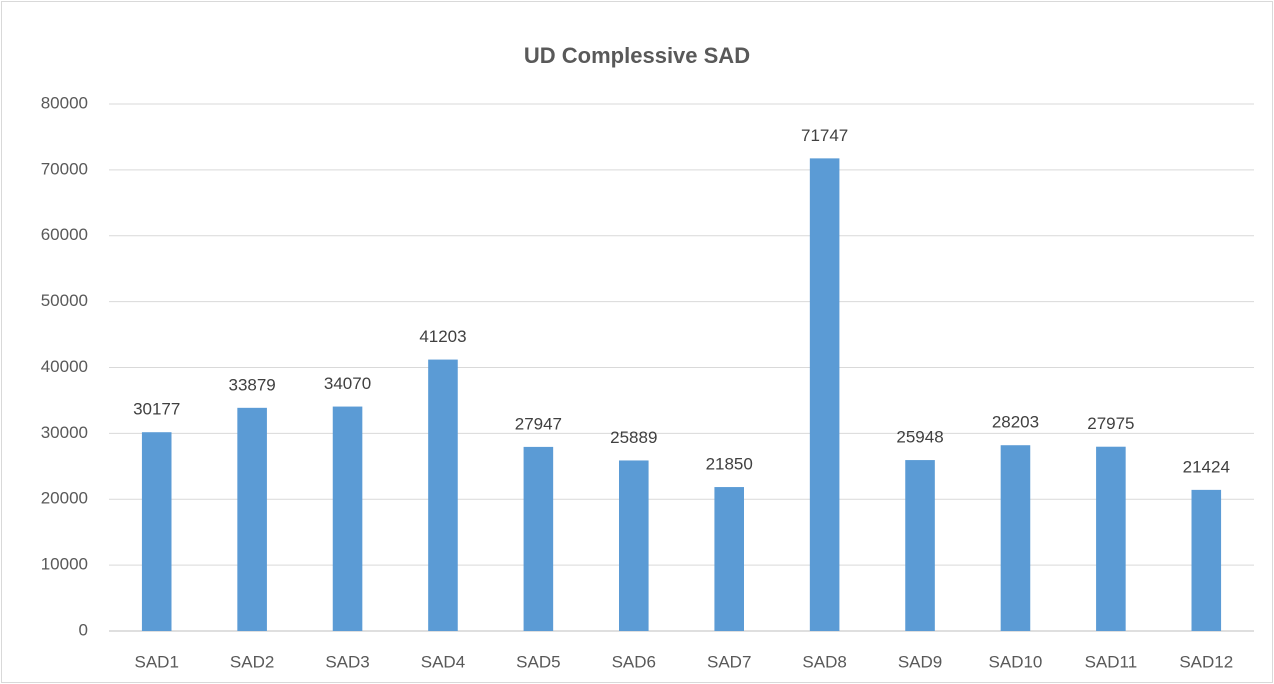  What do you see at coordinates (1015, 422) in the screenshot?
I see `data-label: 28203` at bounding box center [1015, 422].